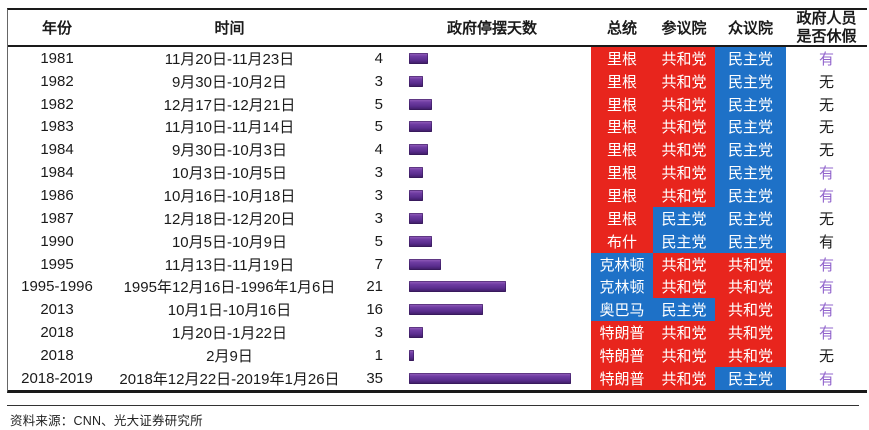  Describe the element at coordinates (57, 378) in the screenshot. I see `year-cell: 2018-2019` at that location.